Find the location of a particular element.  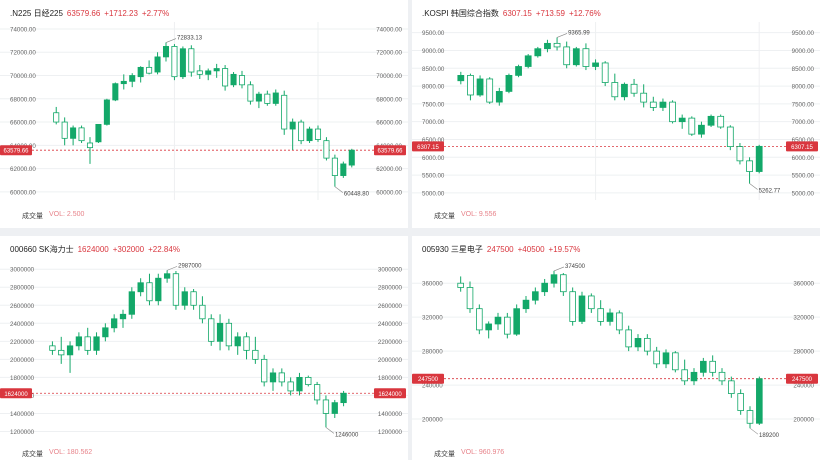

y-tick-label-right: 6000.00 is located at coordinates (803, 158).